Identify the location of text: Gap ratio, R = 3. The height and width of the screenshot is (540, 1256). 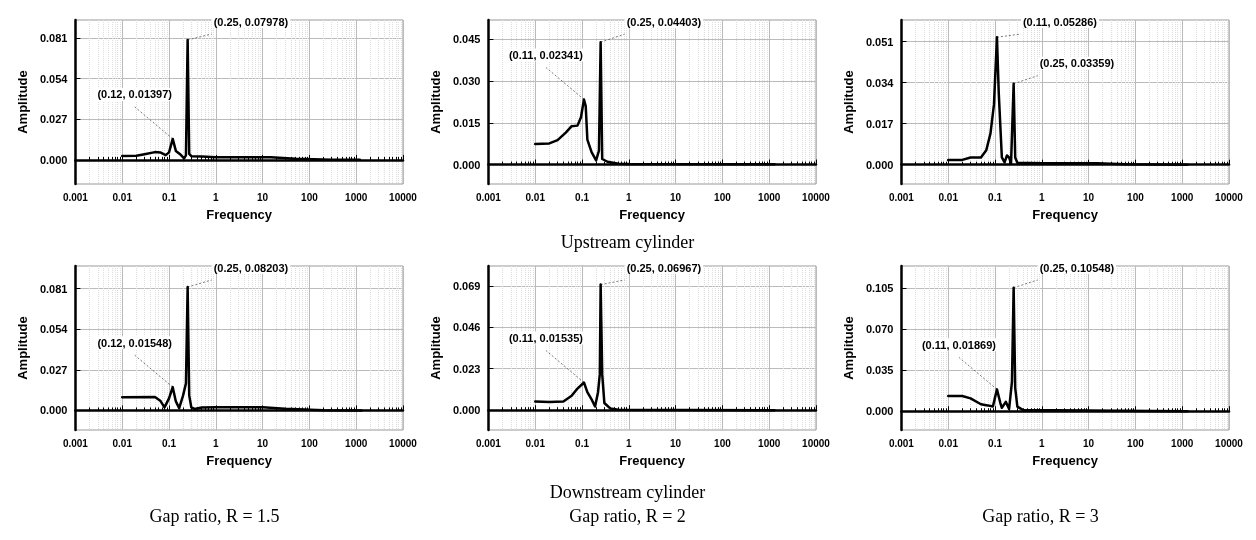
(1040, 516).